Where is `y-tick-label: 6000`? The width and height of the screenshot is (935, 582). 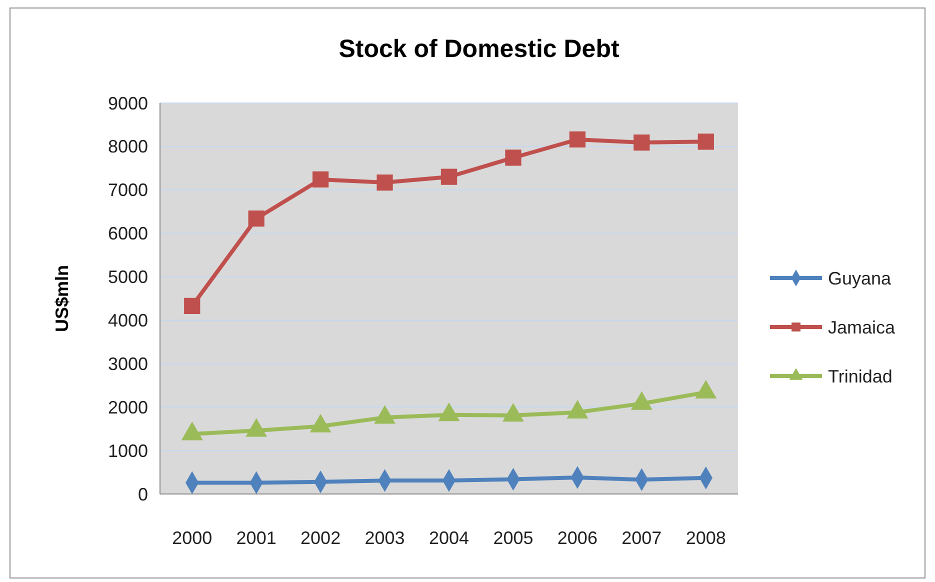
y-tick-label: 6000 is located at coordinates (128, 234).